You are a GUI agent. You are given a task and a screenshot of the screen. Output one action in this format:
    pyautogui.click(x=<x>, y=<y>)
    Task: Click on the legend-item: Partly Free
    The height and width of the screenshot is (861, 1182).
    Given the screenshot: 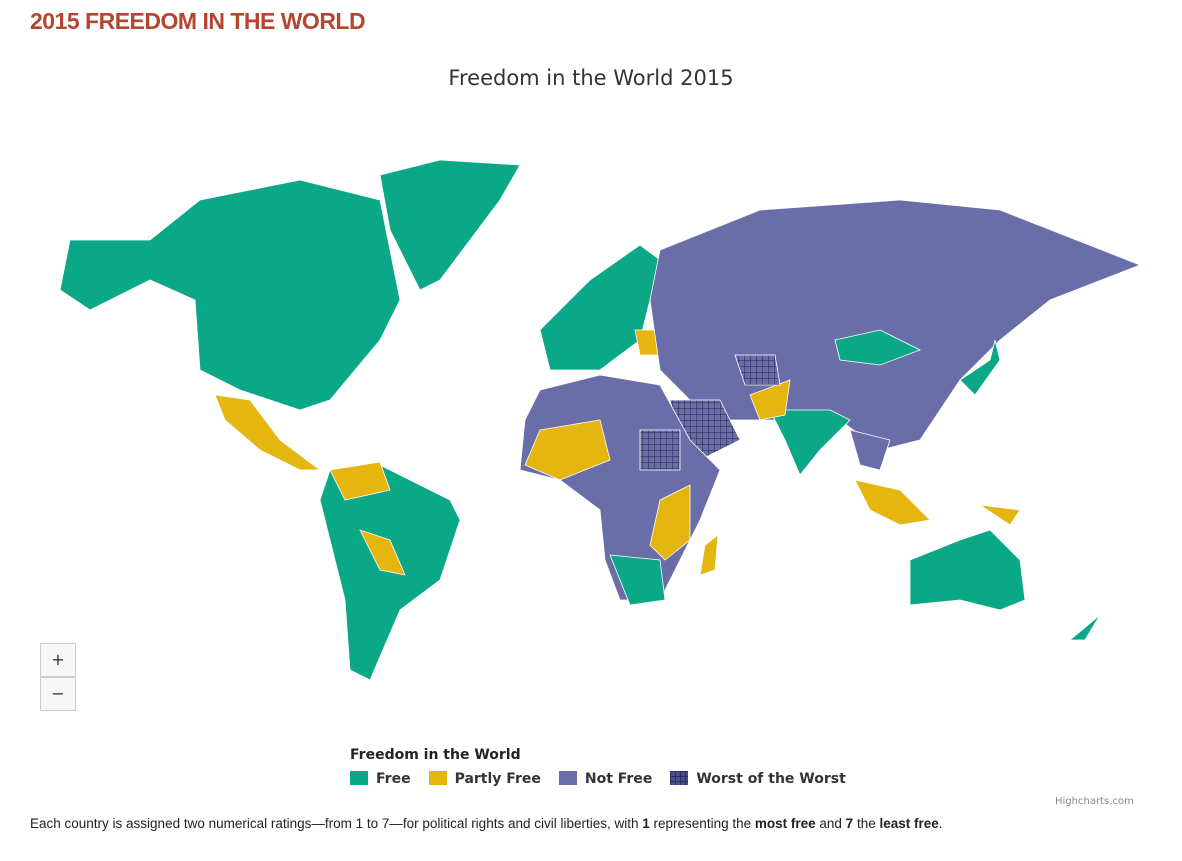 What is the action you would take?
    pyautogui.click(x=484, y=779)
    